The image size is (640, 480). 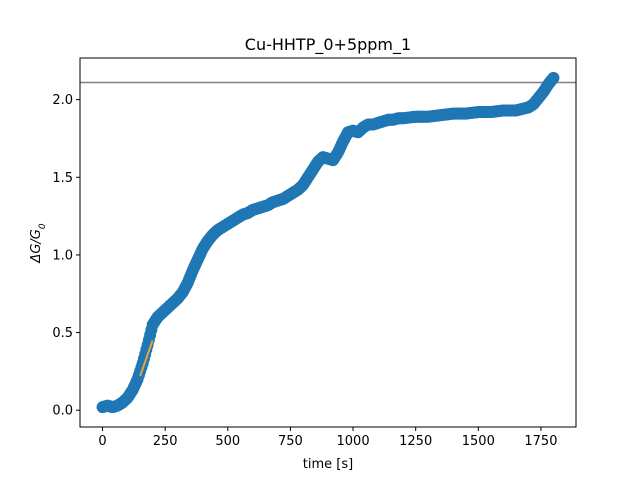 I want to click on y-axis-label-main: ΔG/G, so click(x=36, y=246).